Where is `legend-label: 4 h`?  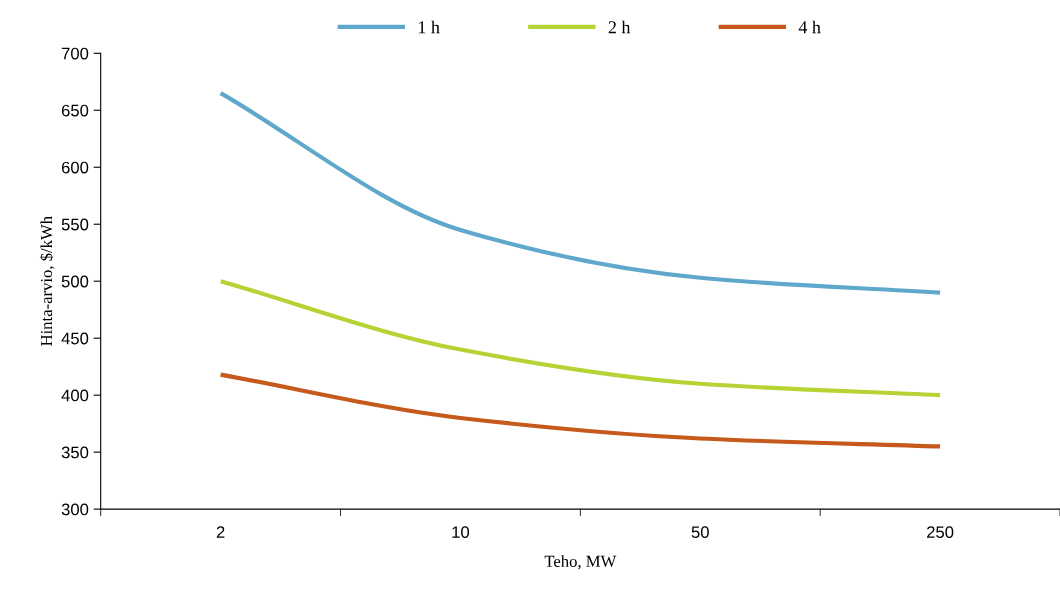
legend-label: 4 h is located at coordinates (809, 27).